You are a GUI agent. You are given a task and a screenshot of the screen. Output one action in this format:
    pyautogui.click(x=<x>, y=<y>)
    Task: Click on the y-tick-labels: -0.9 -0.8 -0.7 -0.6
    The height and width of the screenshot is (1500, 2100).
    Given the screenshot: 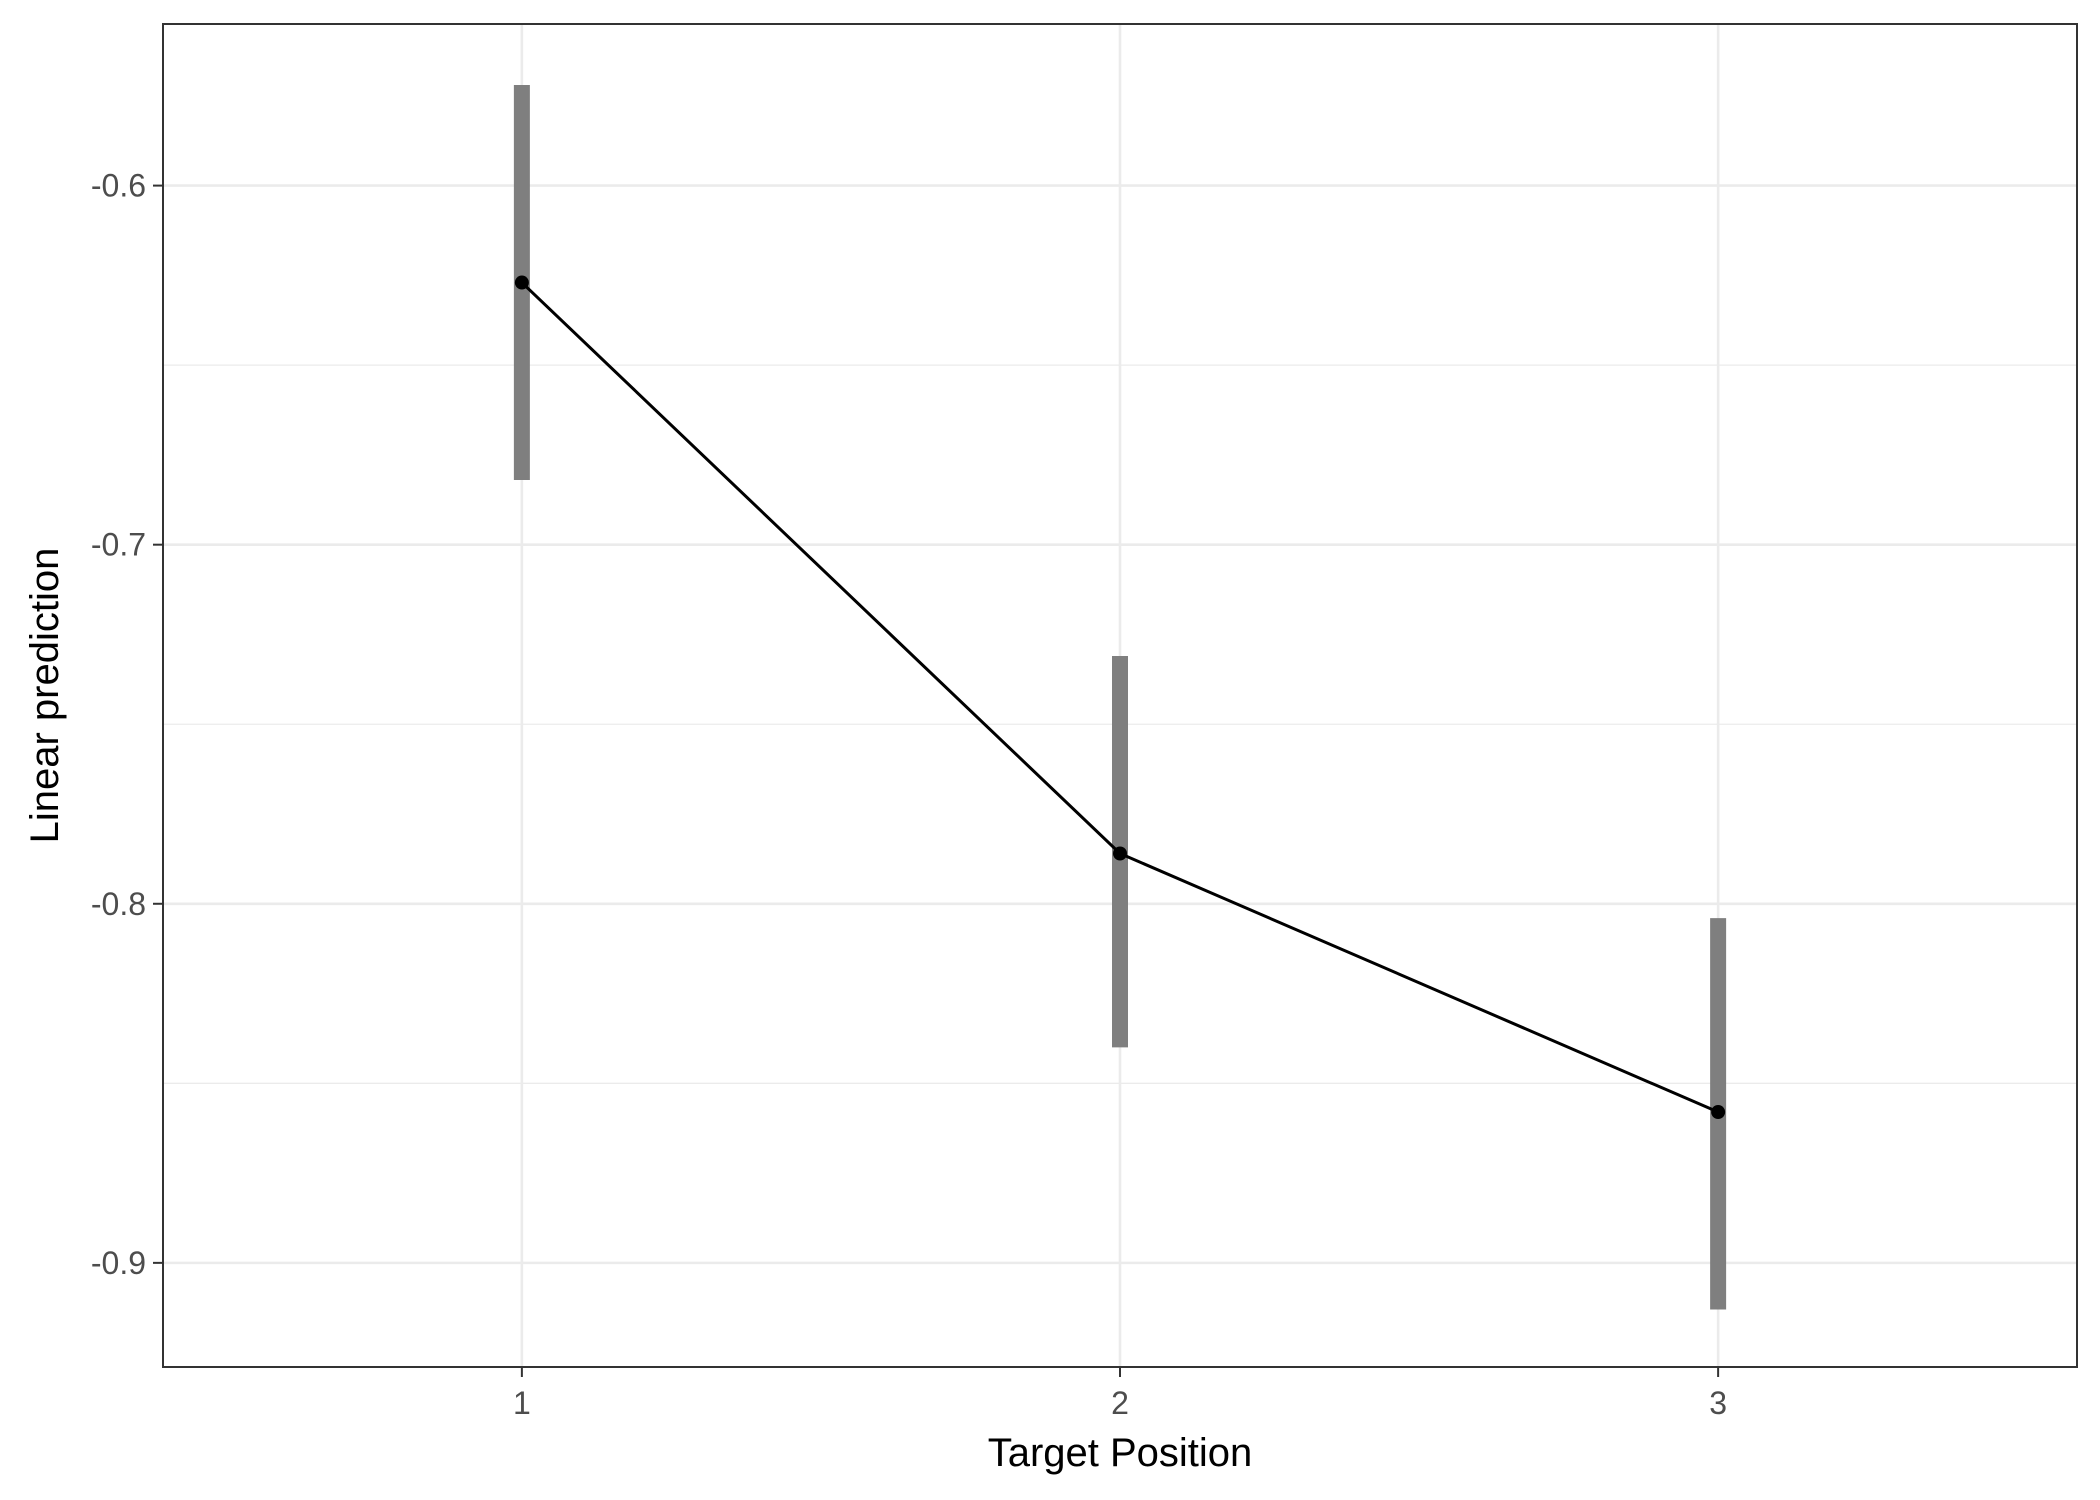 What is the action you would take?
    pyautogui.click(x=118, y=724)
    